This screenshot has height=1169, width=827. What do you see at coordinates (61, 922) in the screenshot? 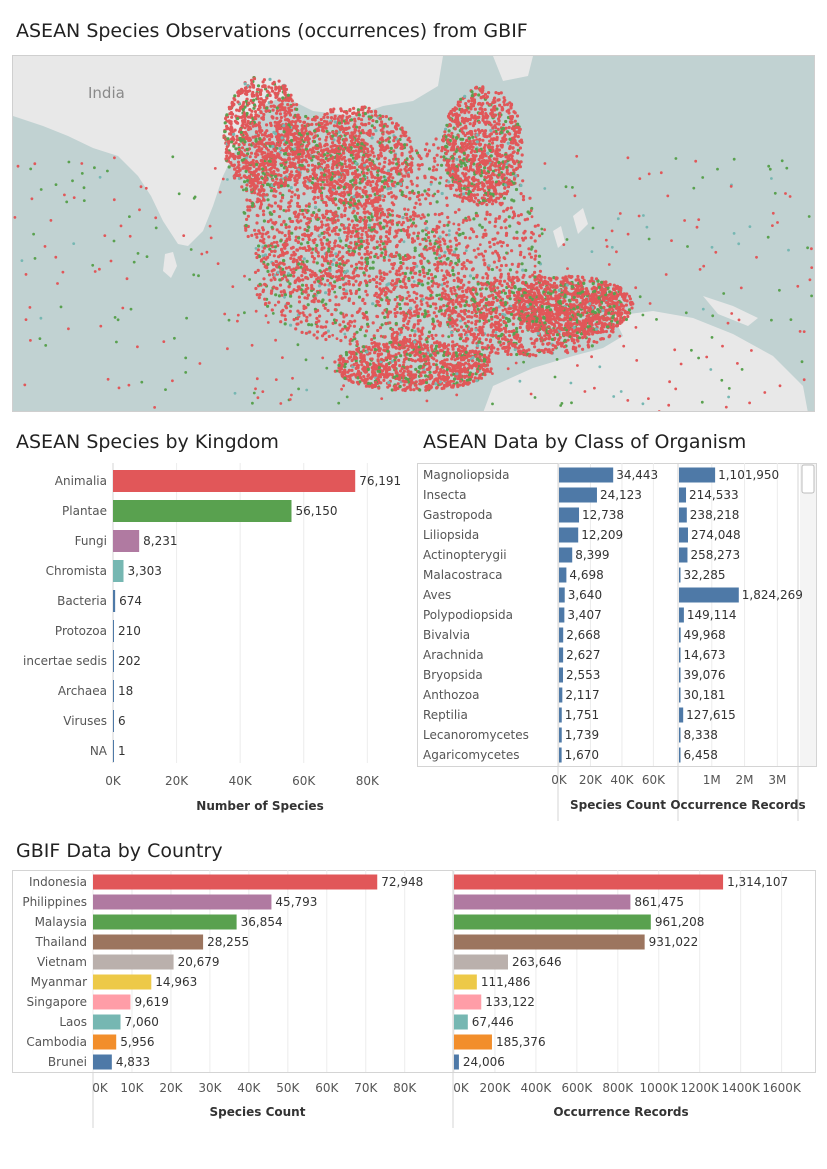
I see `category-label: Malaysia` at bounding box center [61, 922].